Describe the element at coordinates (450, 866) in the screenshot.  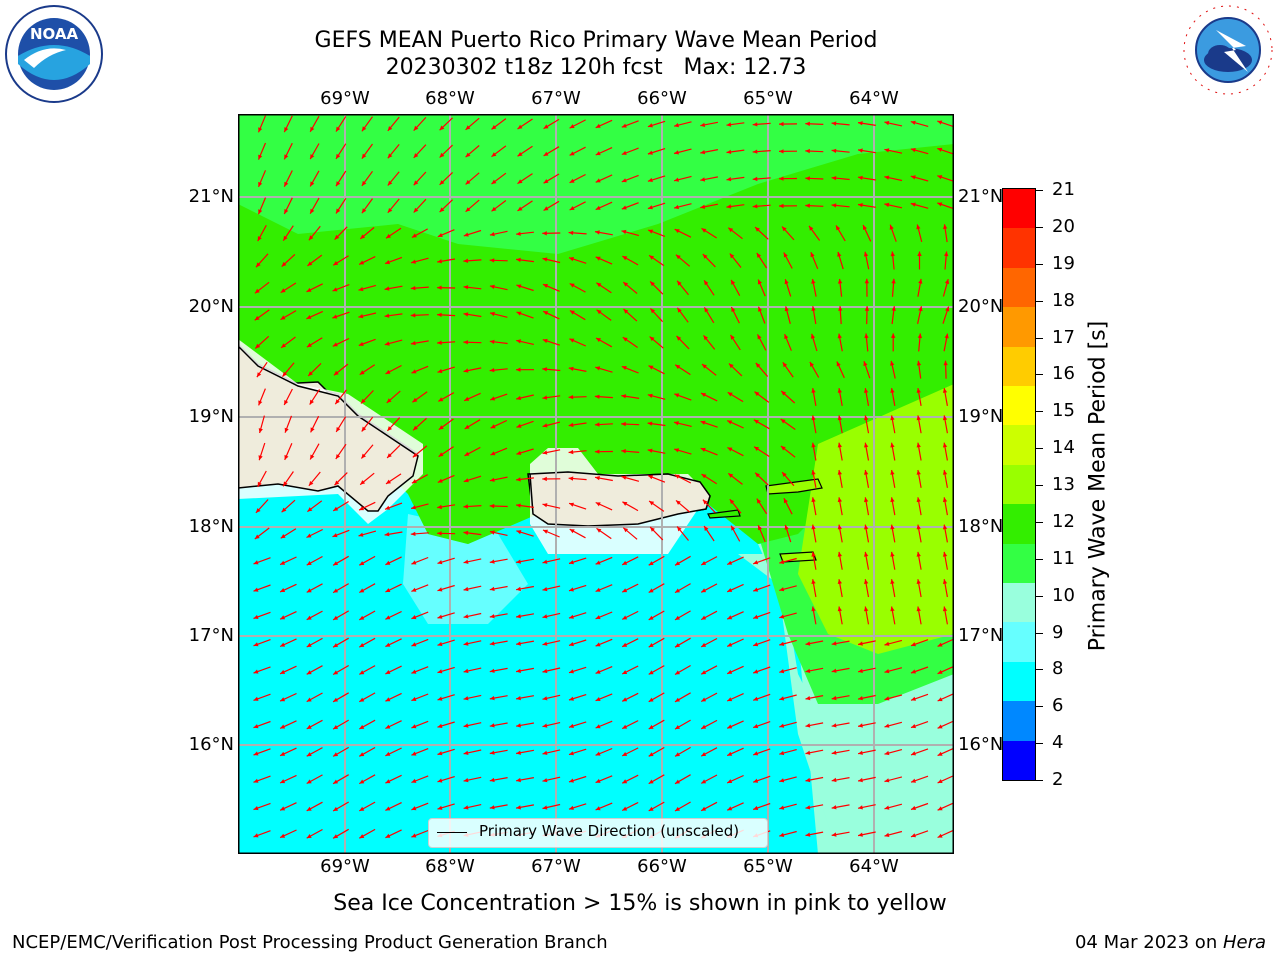
I see `longitude-label: 68°W` at that location.